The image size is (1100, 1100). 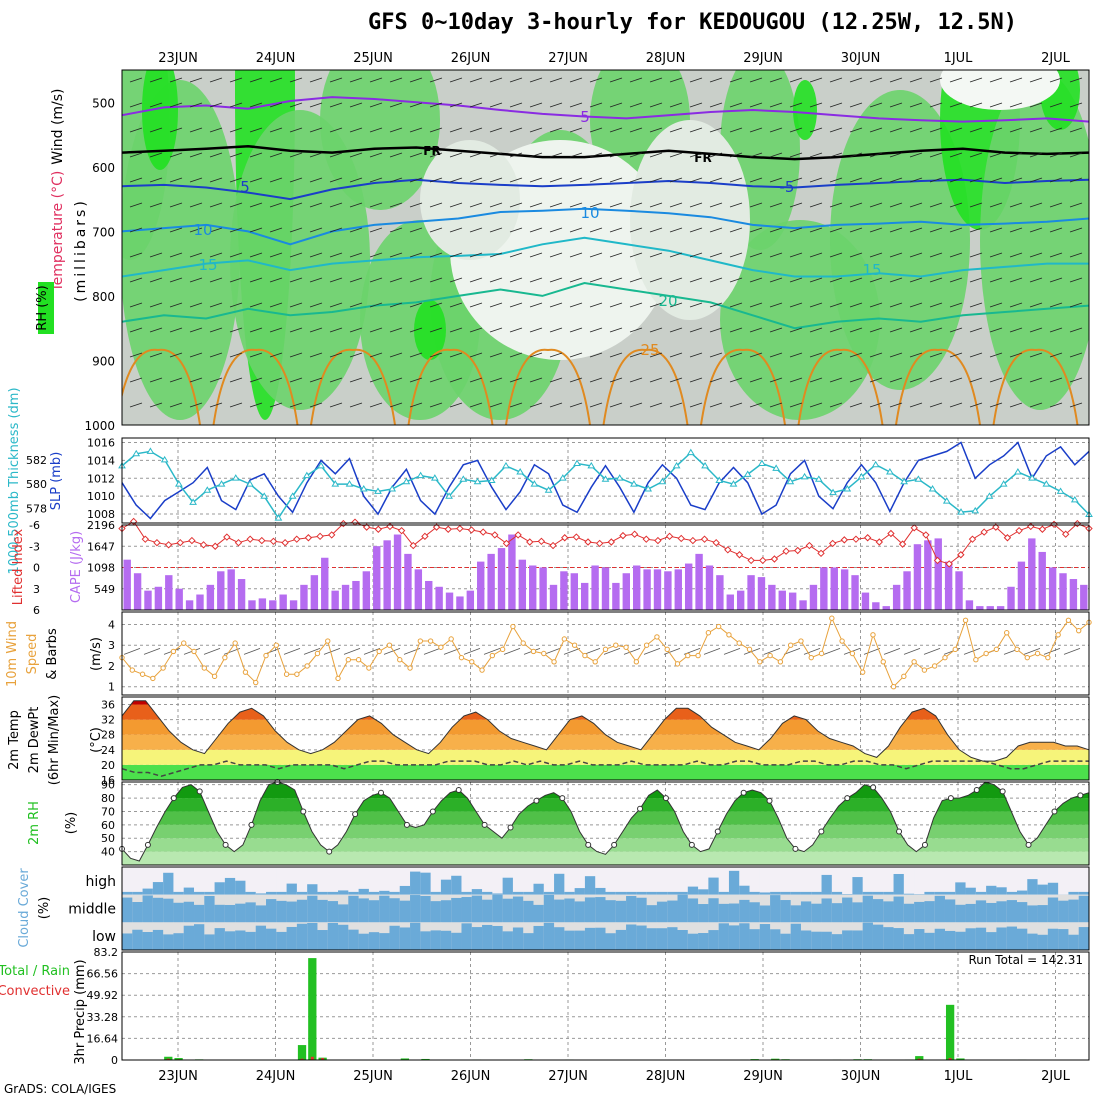 I want to click on rh-band, so click(x=605, y=858).